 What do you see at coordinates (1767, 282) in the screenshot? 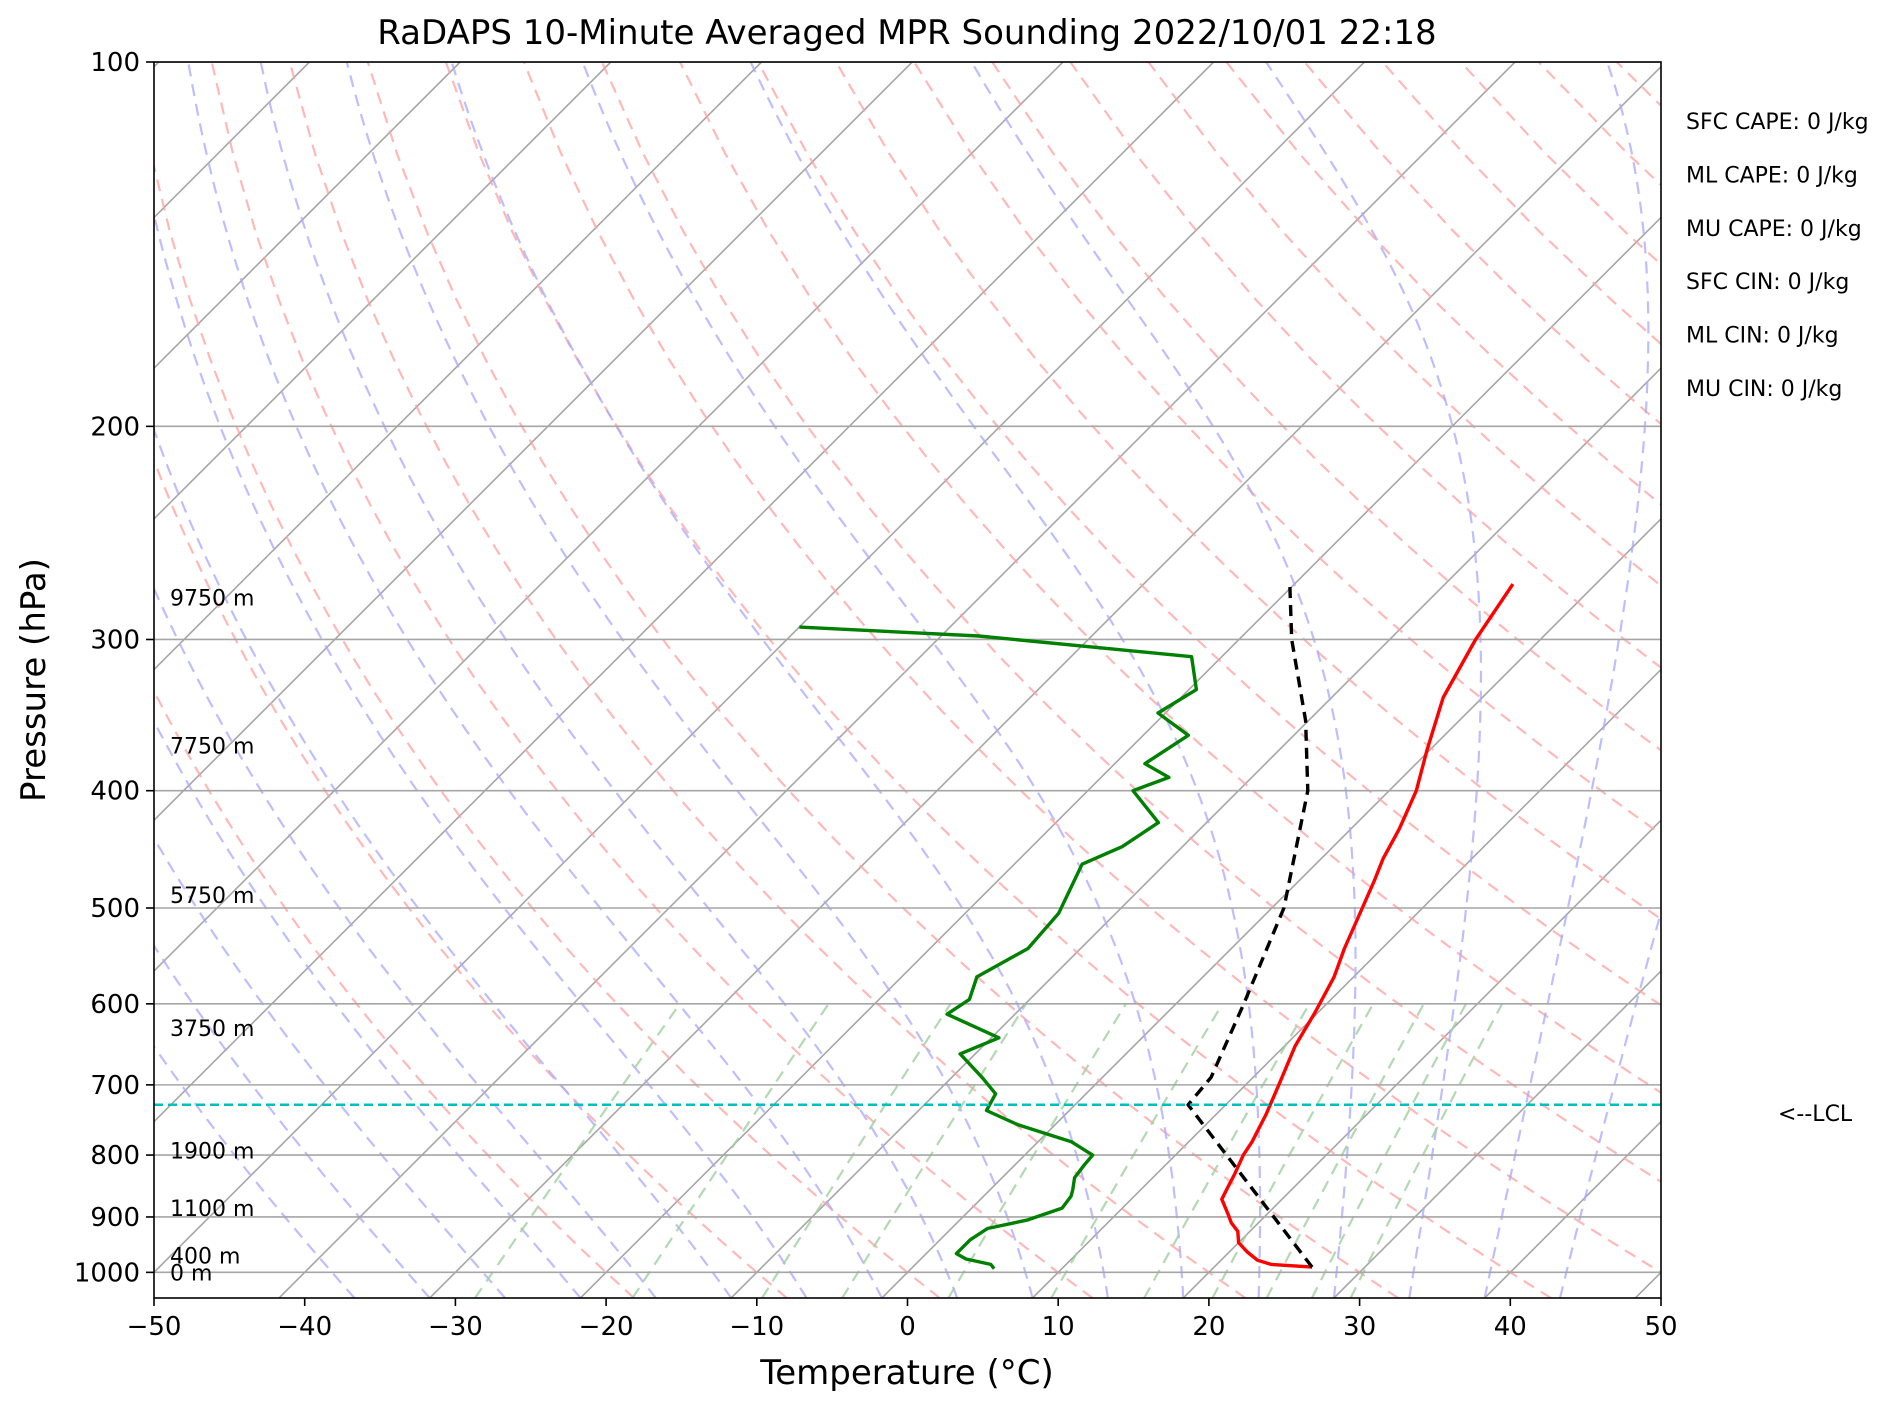
I see `stability-index: SFC CIN: 0 J/kg` at bounding box center [1767, 282].